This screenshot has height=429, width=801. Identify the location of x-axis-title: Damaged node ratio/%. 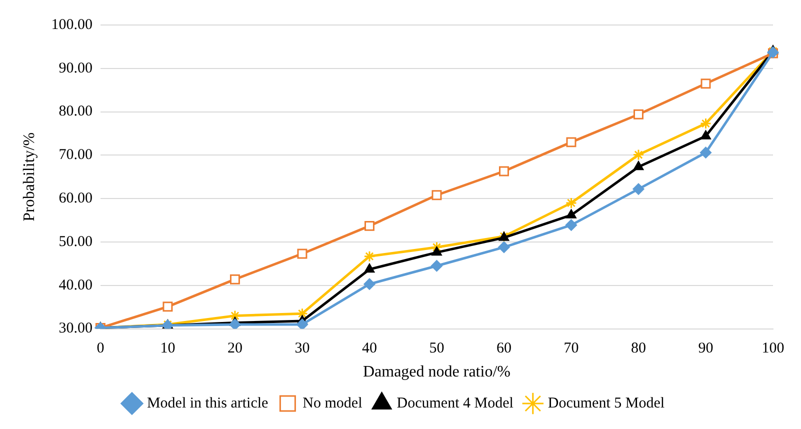
(436, 372).